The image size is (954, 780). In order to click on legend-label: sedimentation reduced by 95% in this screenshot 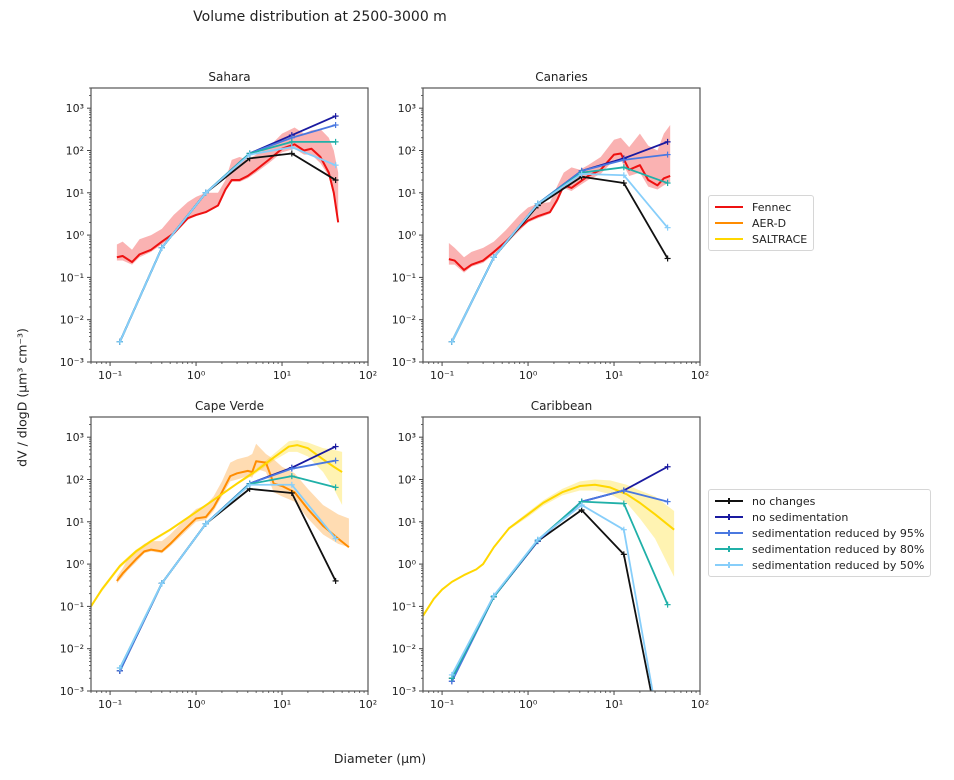, I will do `click(838, 533)`.